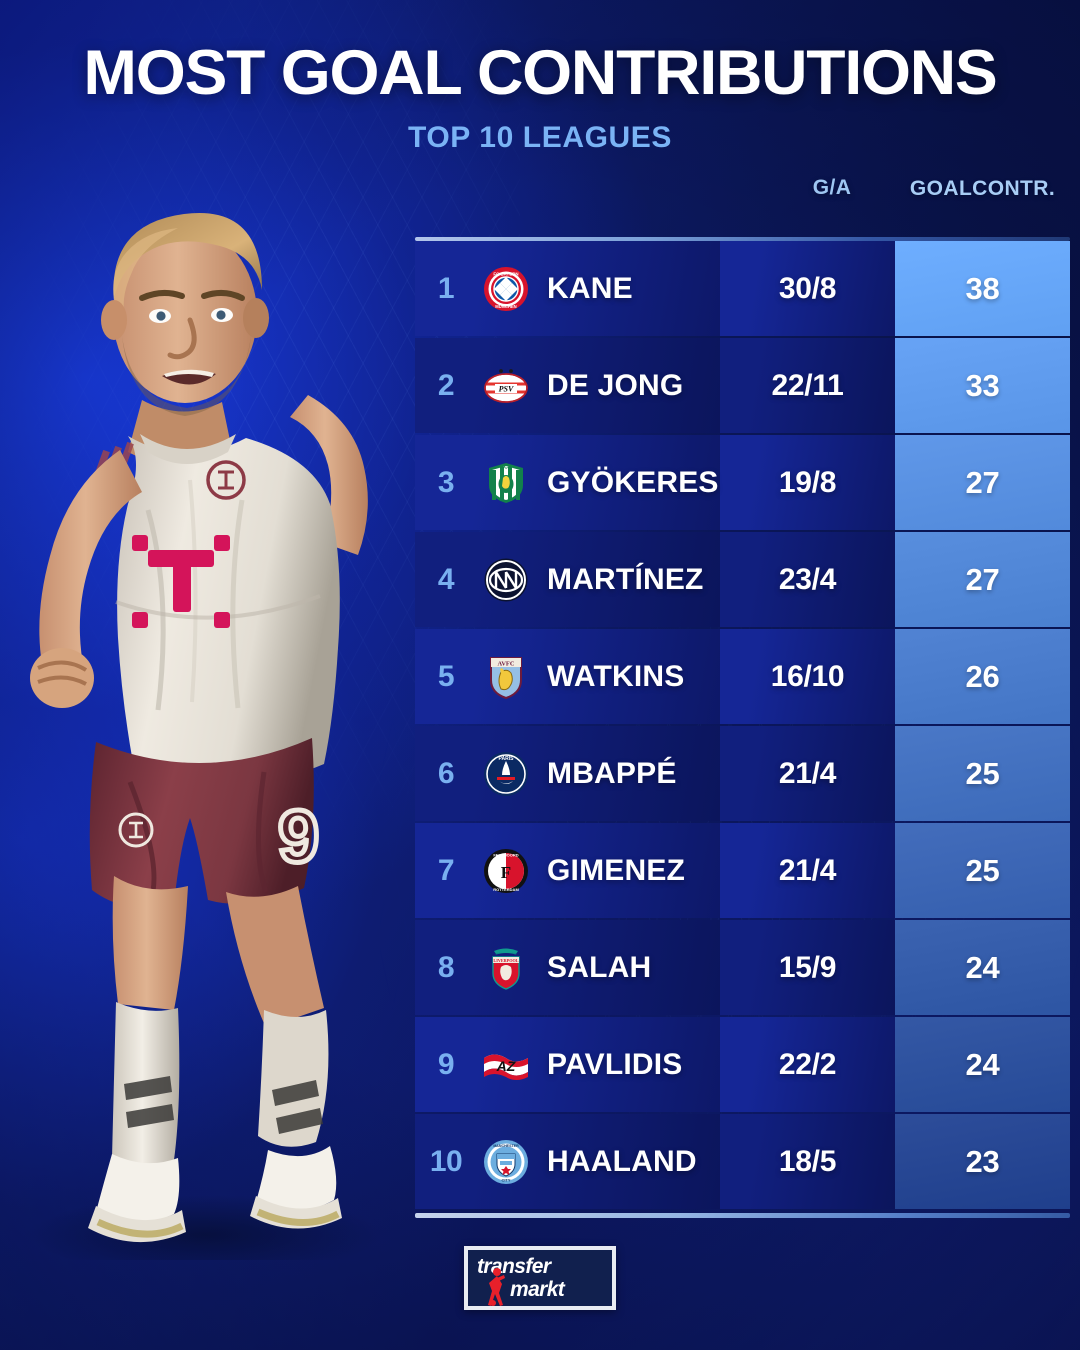  I want to click on club-crest-icon: AZ, so click(506, 1065).